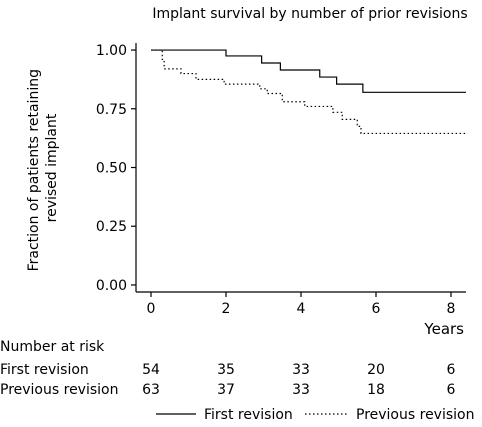 This screenshot has height=427, width=482. Describe the element at coordinates (111, 51) in the screenshot. I see `y-tick-label: 1.00` at that location.